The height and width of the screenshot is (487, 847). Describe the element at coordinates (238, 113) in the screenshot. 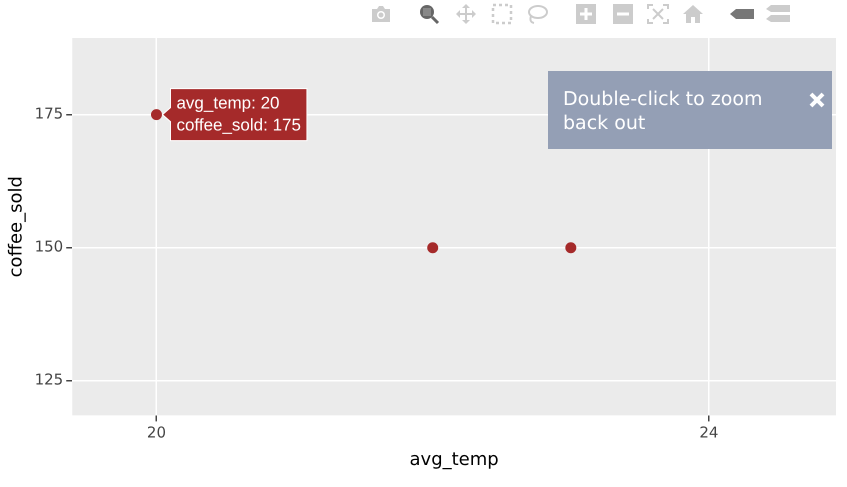

I see `annotation: avg_temp: 20 coffee_sold: 175` at that location.